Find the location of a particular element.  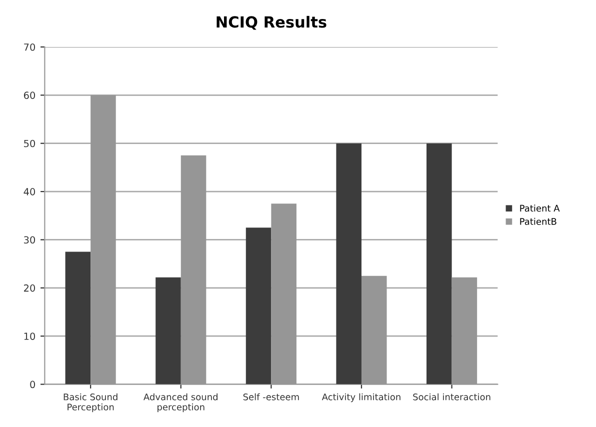

y-tick-label: 0 is located at coordinates (33, 384).